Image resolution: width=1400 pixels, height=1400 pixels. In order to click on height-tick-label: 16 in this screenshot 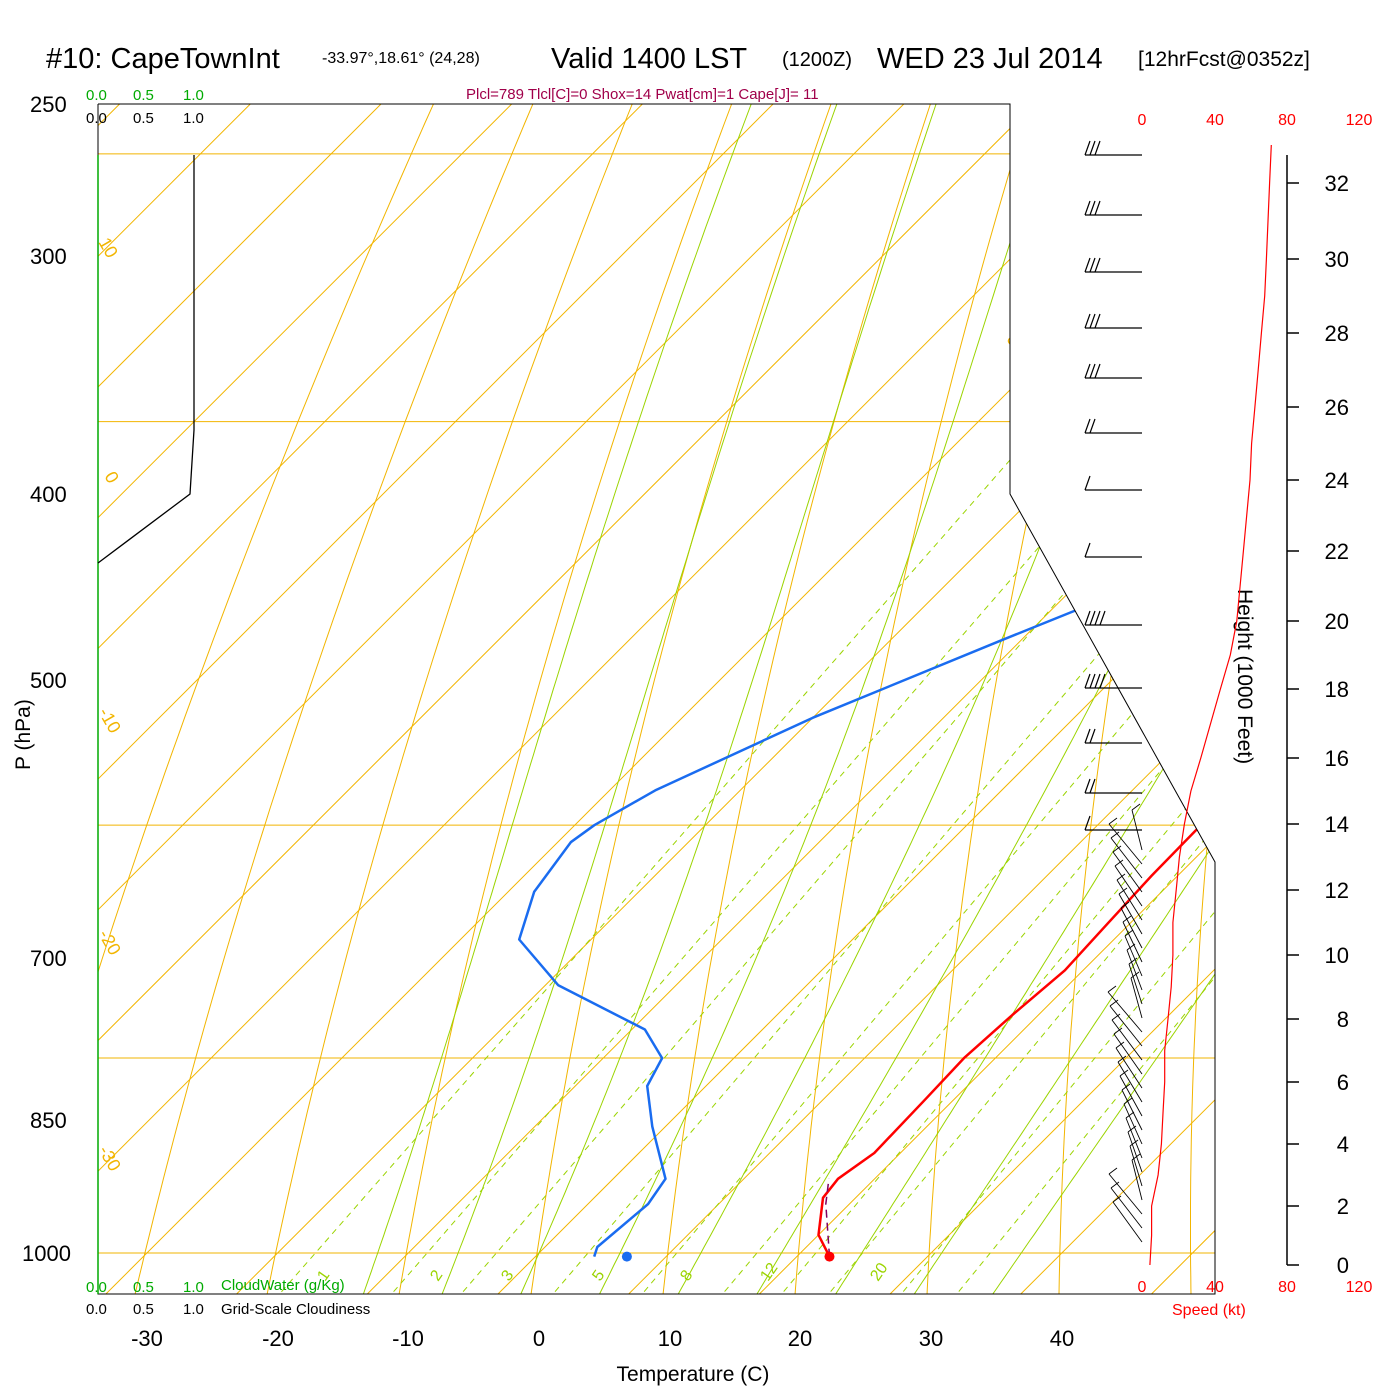, I will do `click(1337, 758)`.